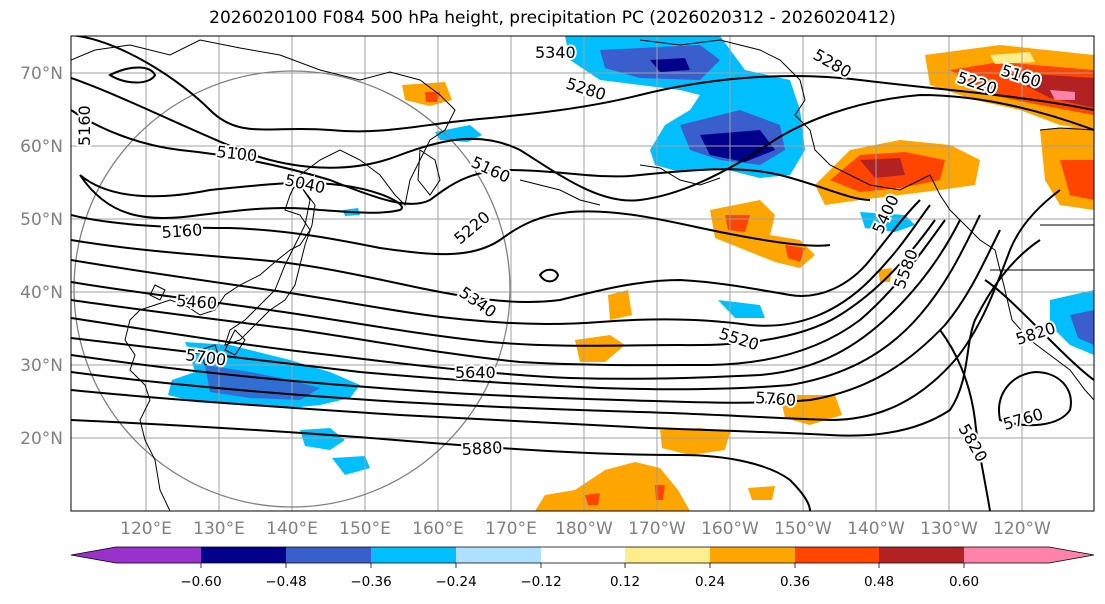  Describe the element at coordinates (511, 529) in the screenshot. I see `lon-label: 170°E` at that location.